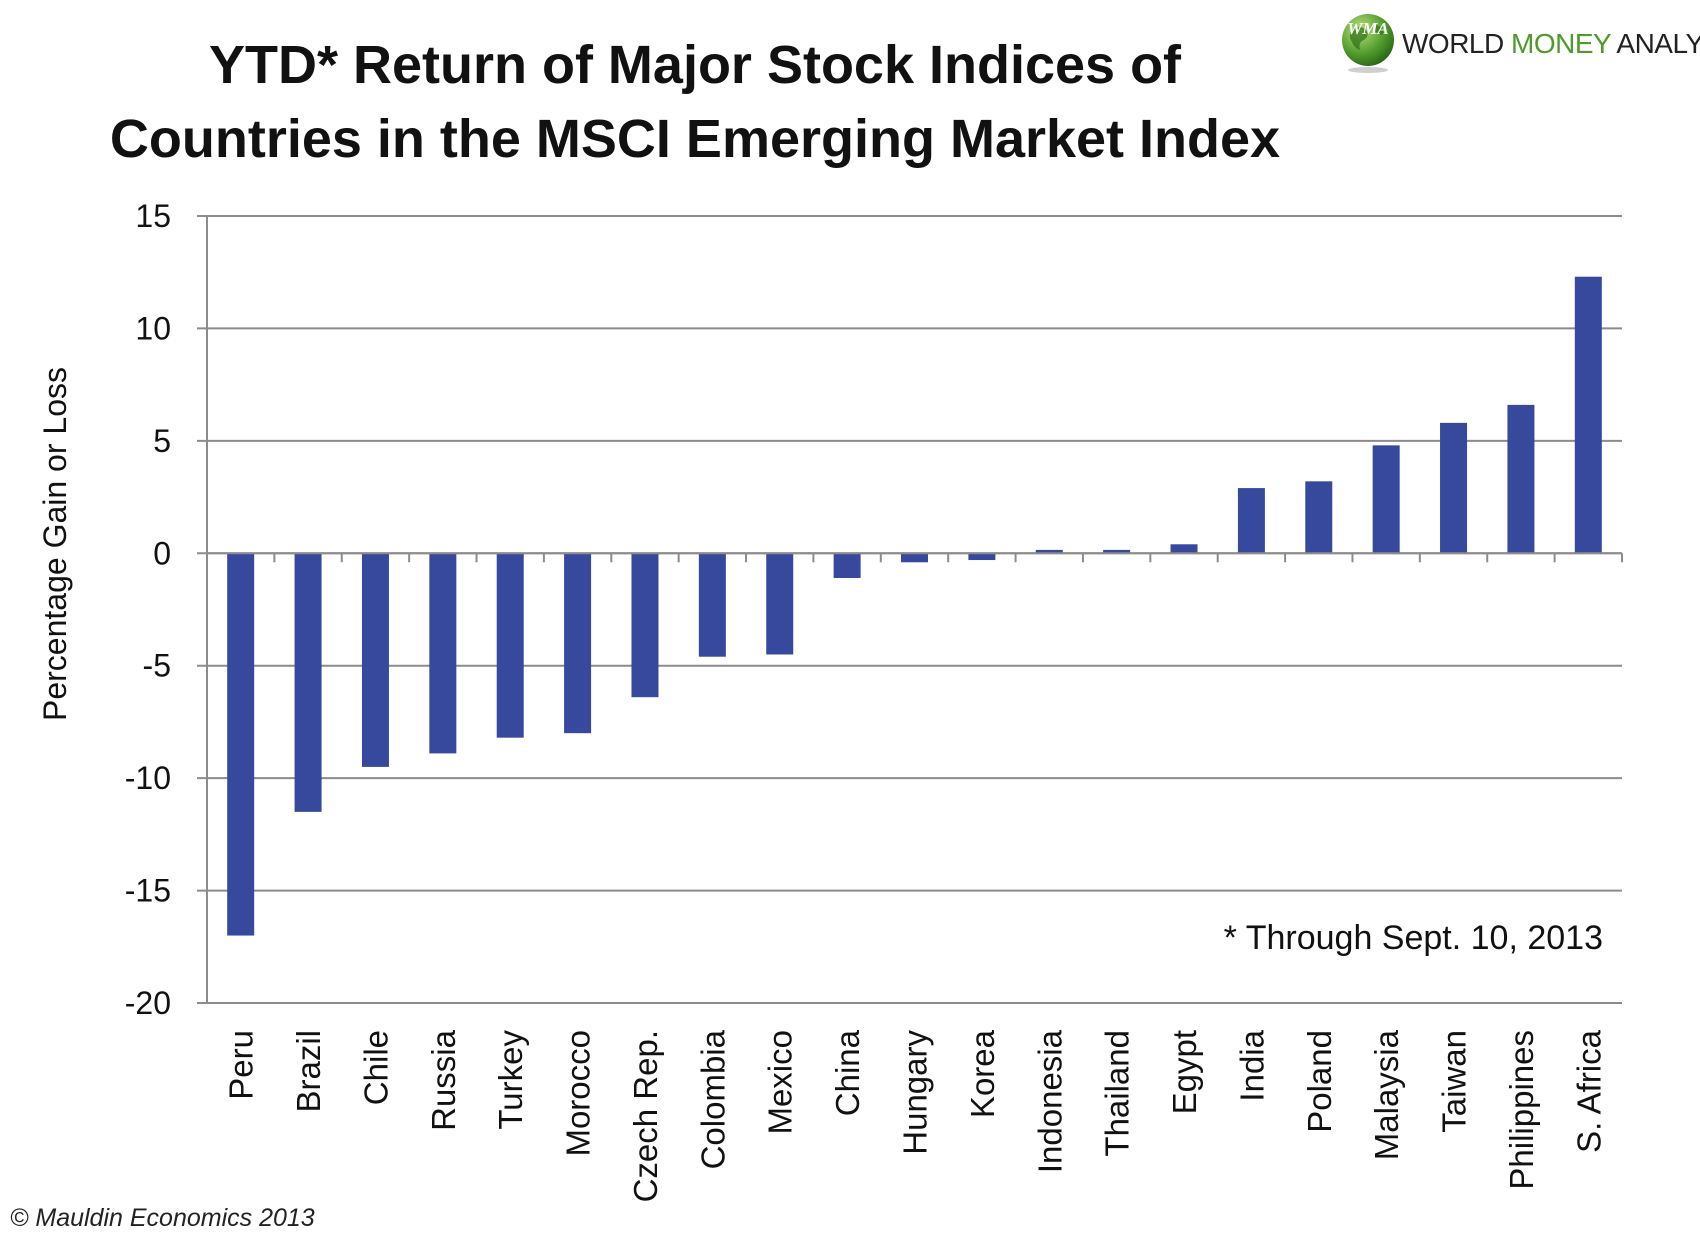 The height and width of the screenshot is (1244, 1700). What do you see at coordinates (443, 1080) in the screenshot?
I see `x-tick-label: Russia` at bounding box center [443, 1080].